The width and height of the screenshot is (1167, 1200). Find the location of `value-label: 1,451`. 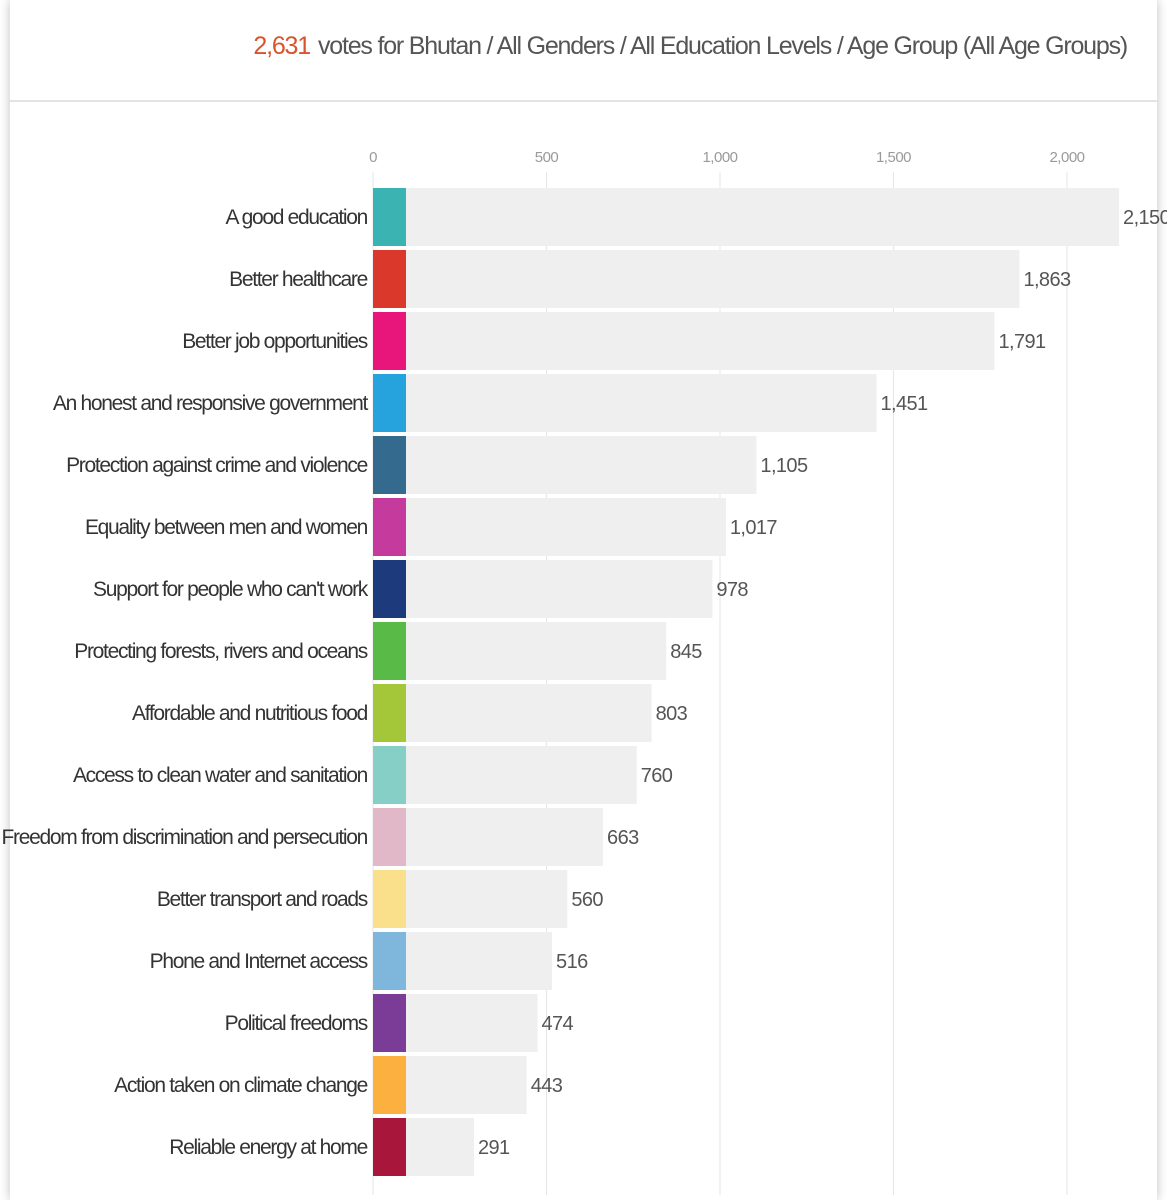

value-label: 1,451 is located at coordinates (904, 404).